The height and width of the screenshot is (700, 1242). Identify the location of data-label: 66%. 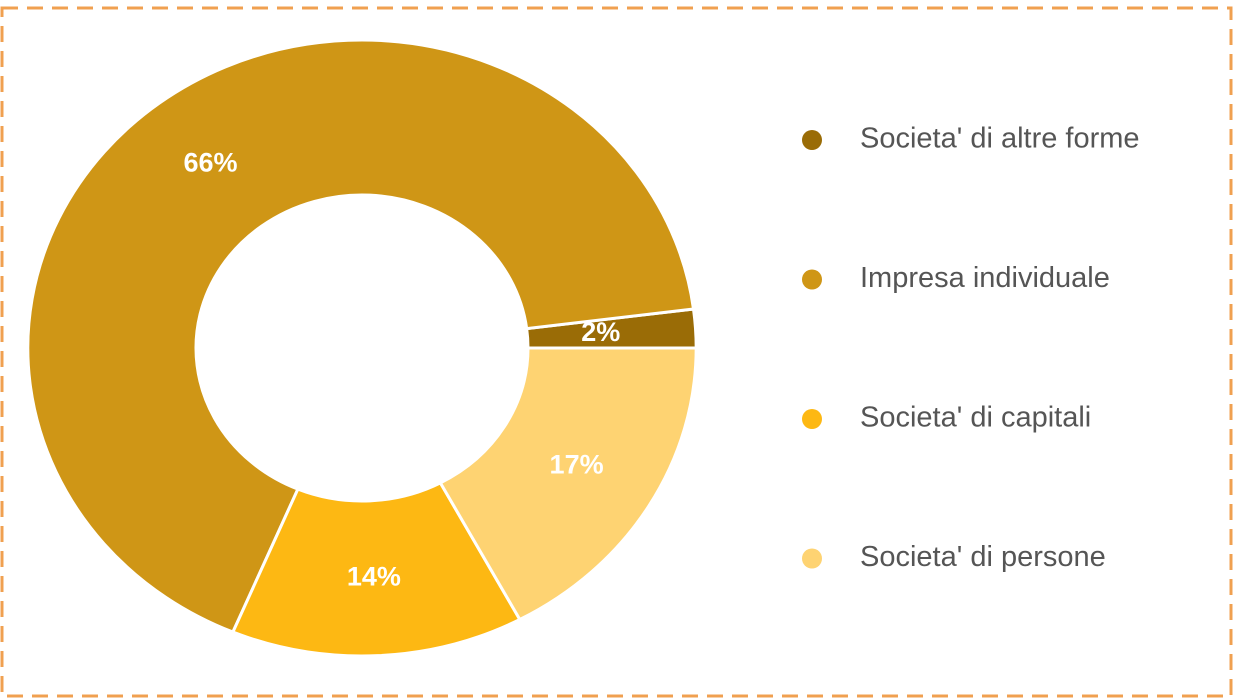
(211, 163).